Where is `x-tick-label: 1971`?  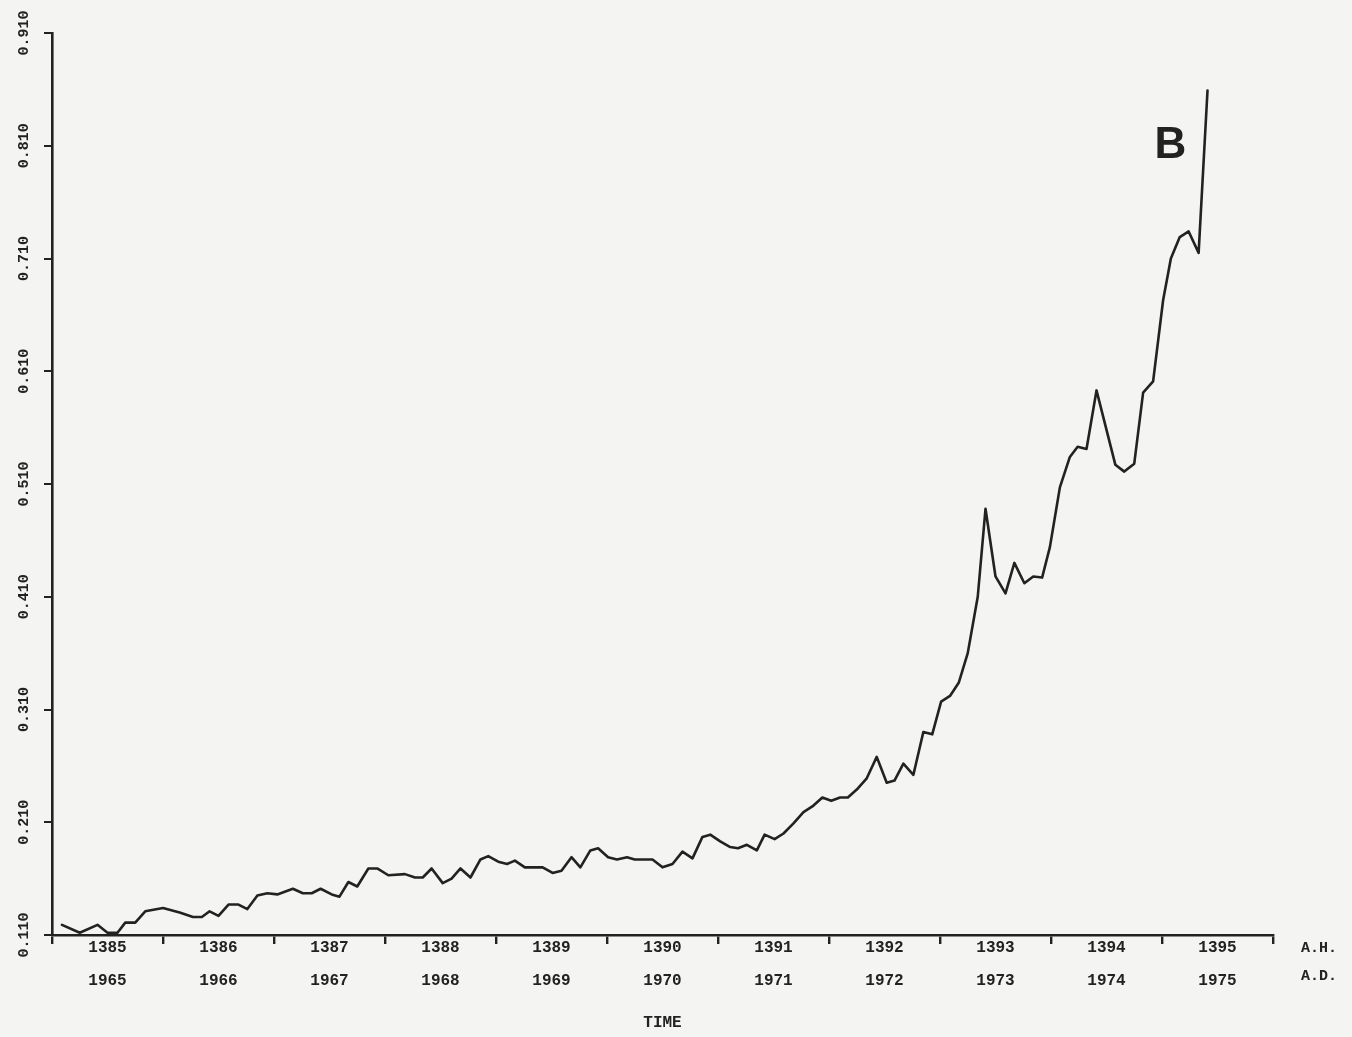
x-tick-label: 1971 is located at coordinates (773, 980).